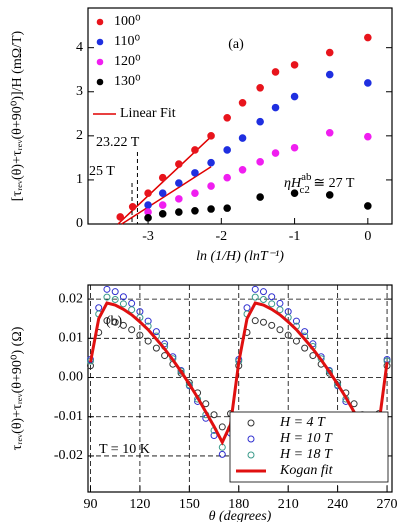 The width and height of the screenshot is (403, 522). What do you see at coordinates (148, 236) in the screenshot?
I see `x-tick-label: -3` at bounding box center [148, 236].